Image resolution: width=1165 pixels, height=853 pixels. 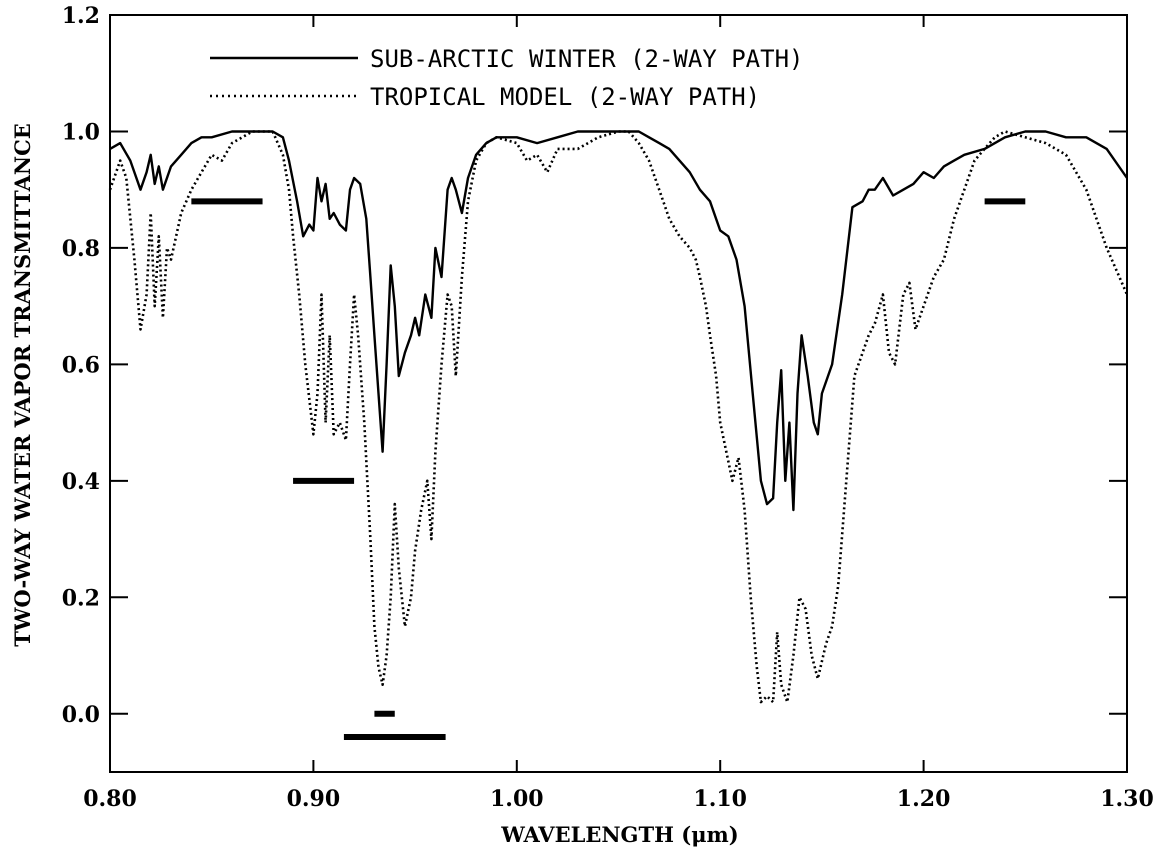 I want to click on y-tick-label: 0.8, so click(x=81, y=249).